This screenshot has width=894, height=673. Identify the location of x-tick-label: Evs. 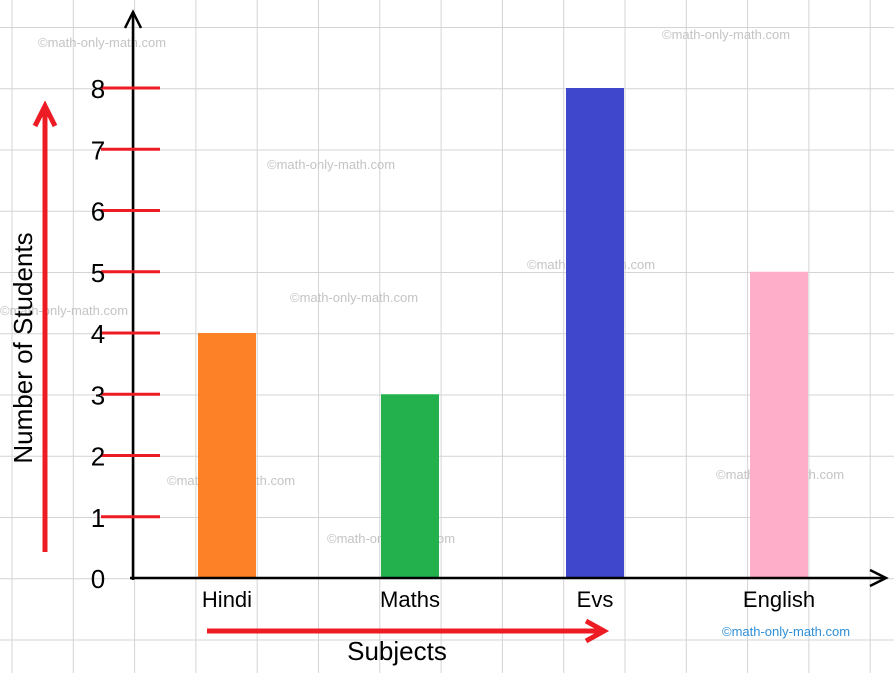
(595, 599).